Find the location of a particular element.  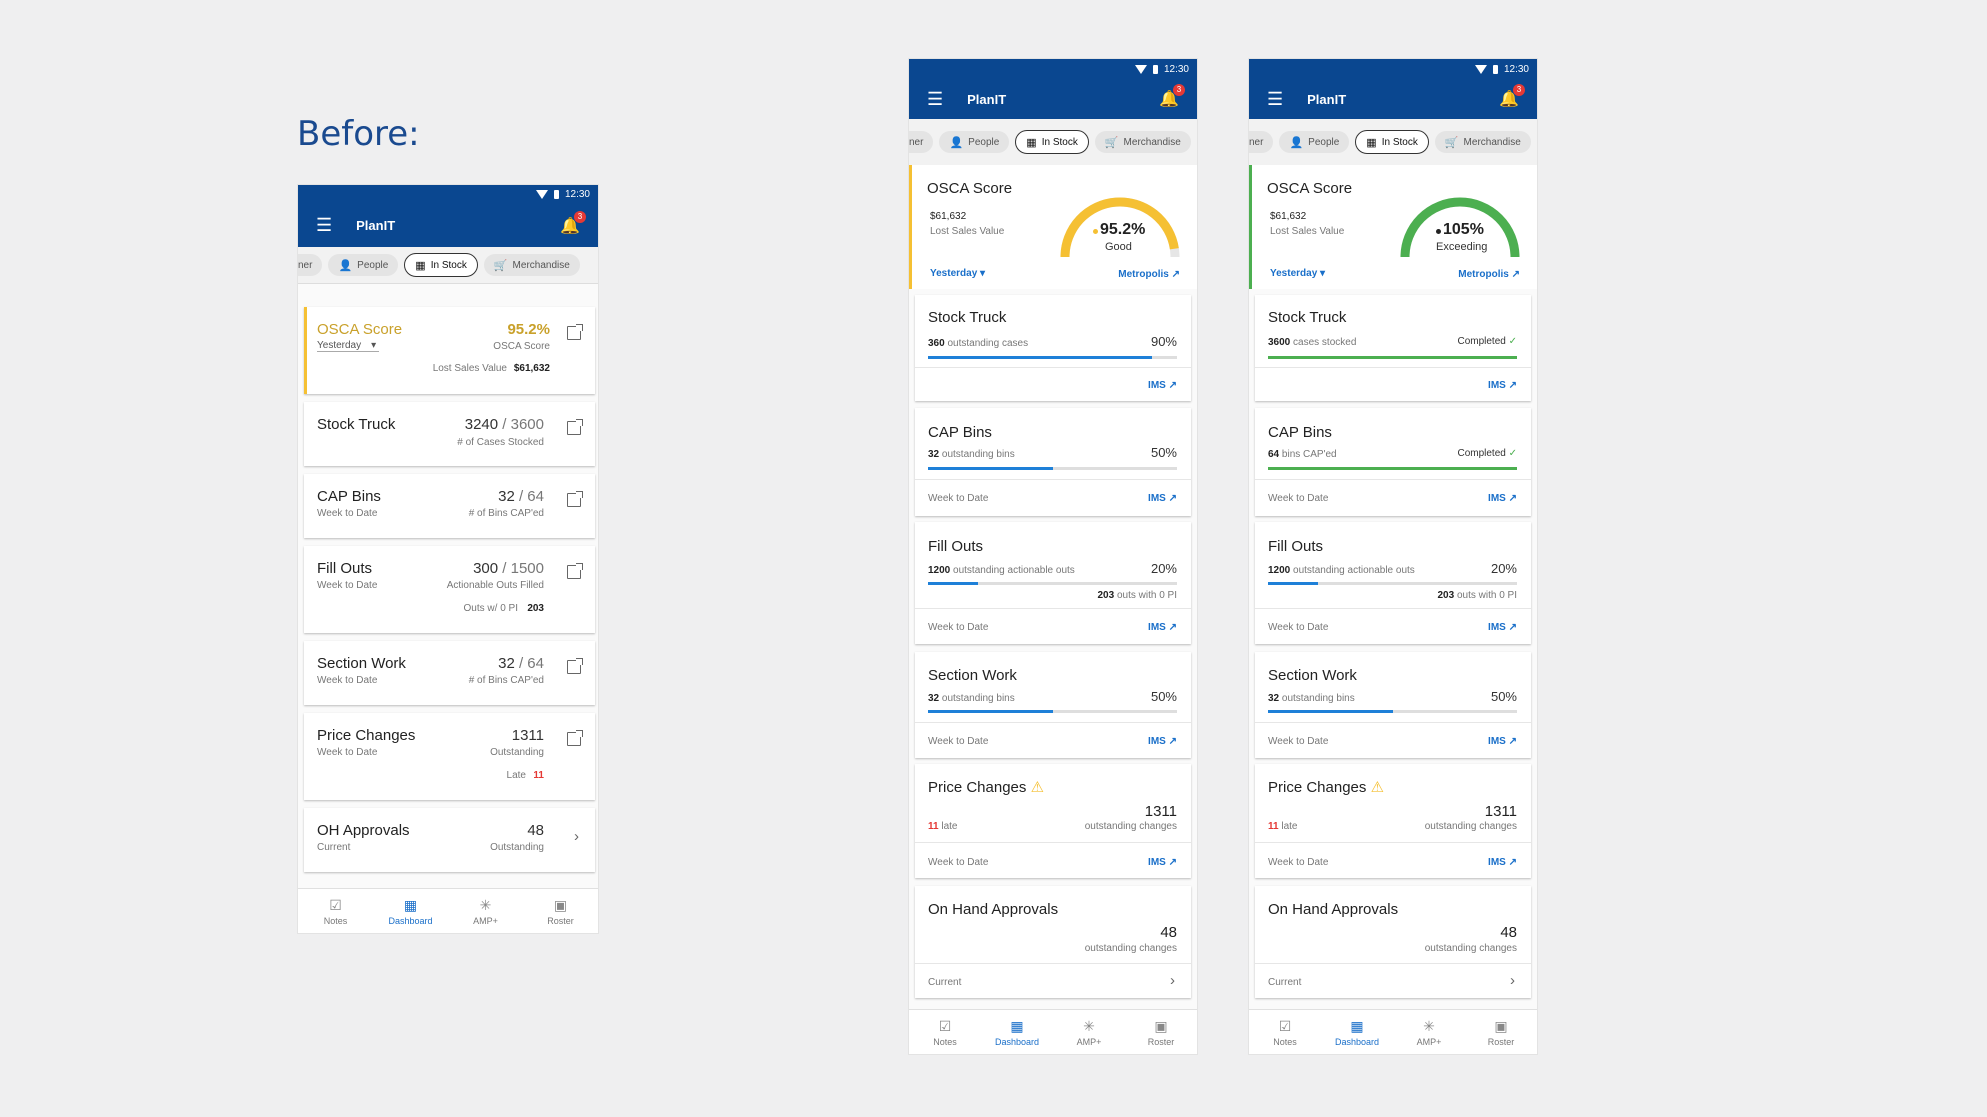

lost-sales-value: $61,632 is located at coordinates (531, 368).